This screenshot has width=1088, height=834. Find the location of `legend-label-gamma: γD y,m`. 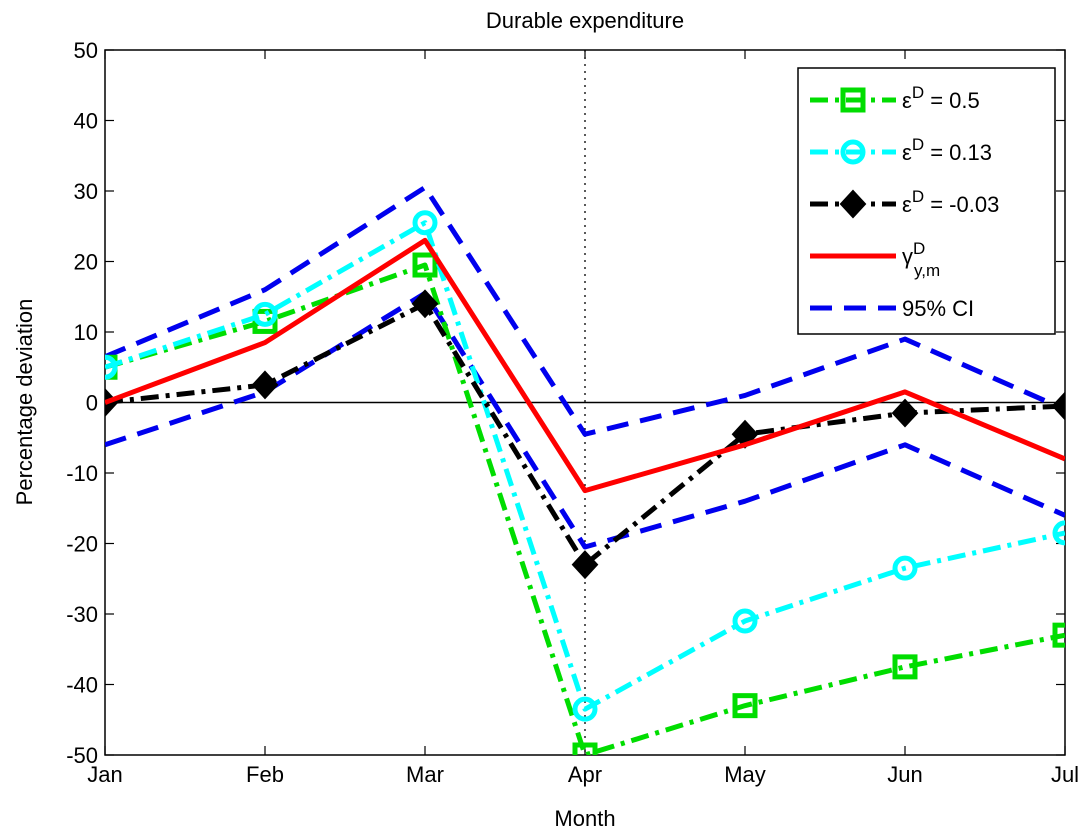

legend-label-gamma: γD y,m is located at coordinates (921, 259).